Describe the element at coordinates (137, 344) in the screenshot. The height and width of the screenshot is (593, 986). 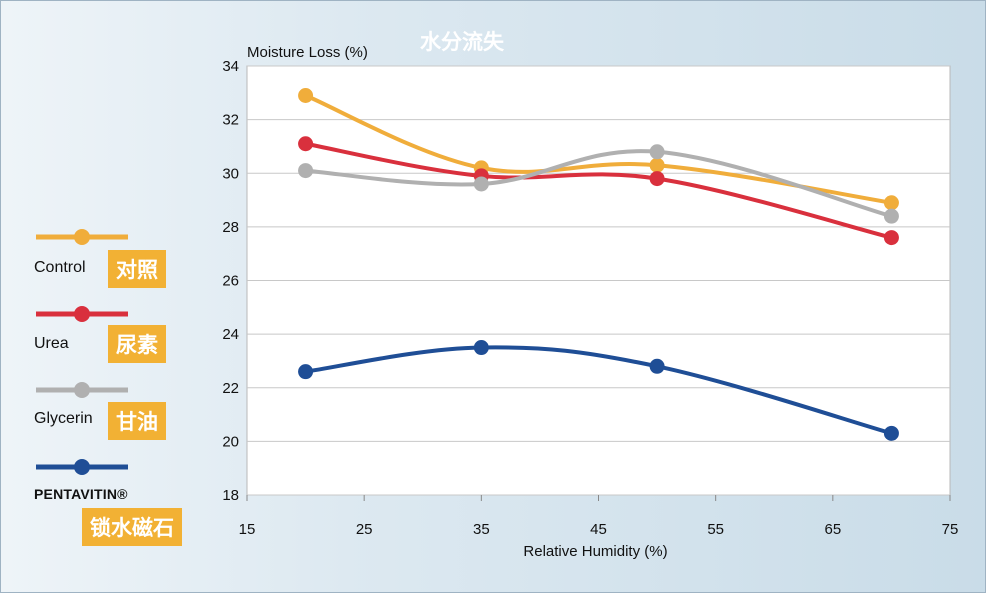
I see `legend-badge-urea: 尿素` at that location.